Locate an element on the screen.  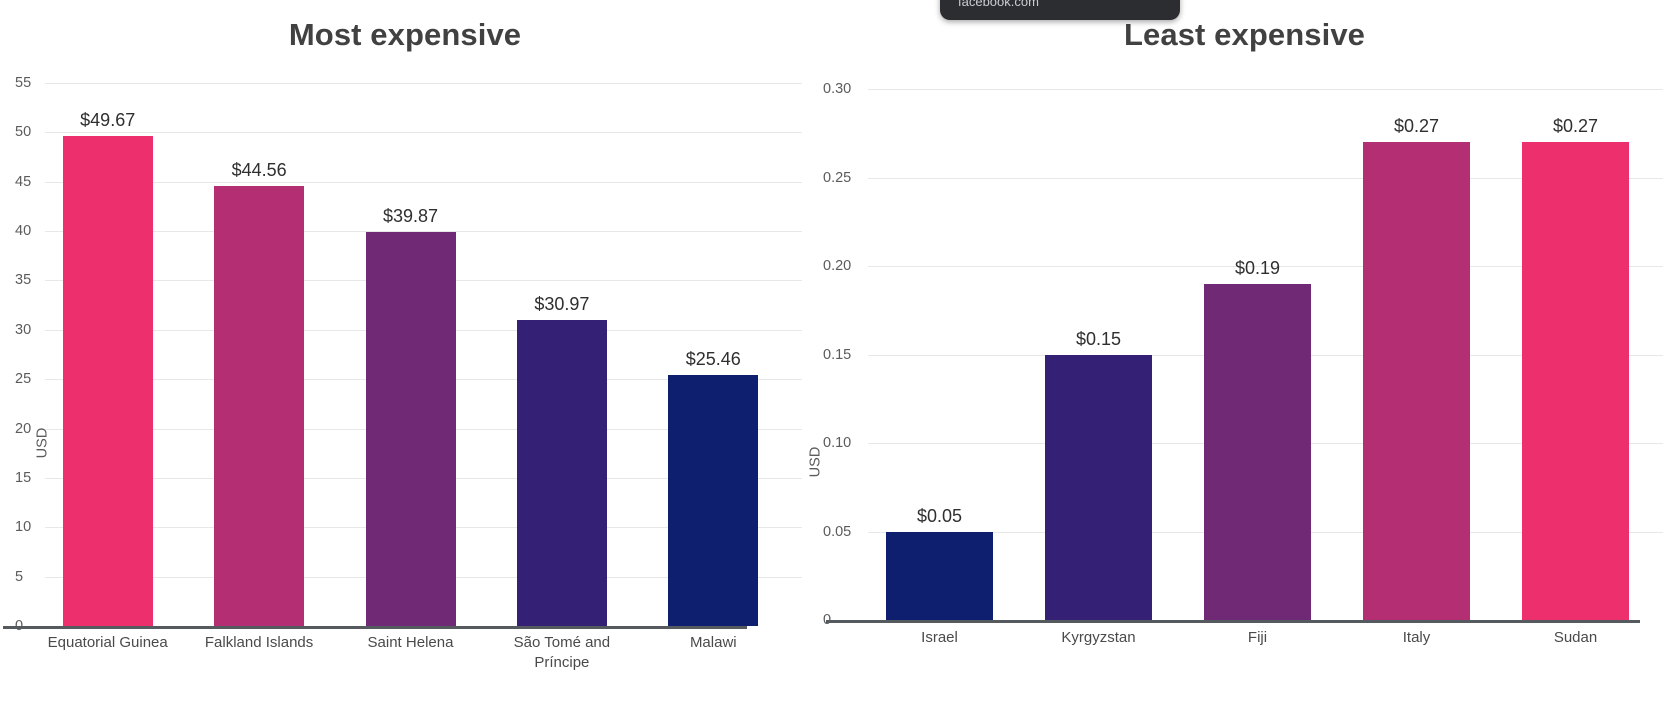
bar-value-label: $39.87 is located at coordinates (410, 216).